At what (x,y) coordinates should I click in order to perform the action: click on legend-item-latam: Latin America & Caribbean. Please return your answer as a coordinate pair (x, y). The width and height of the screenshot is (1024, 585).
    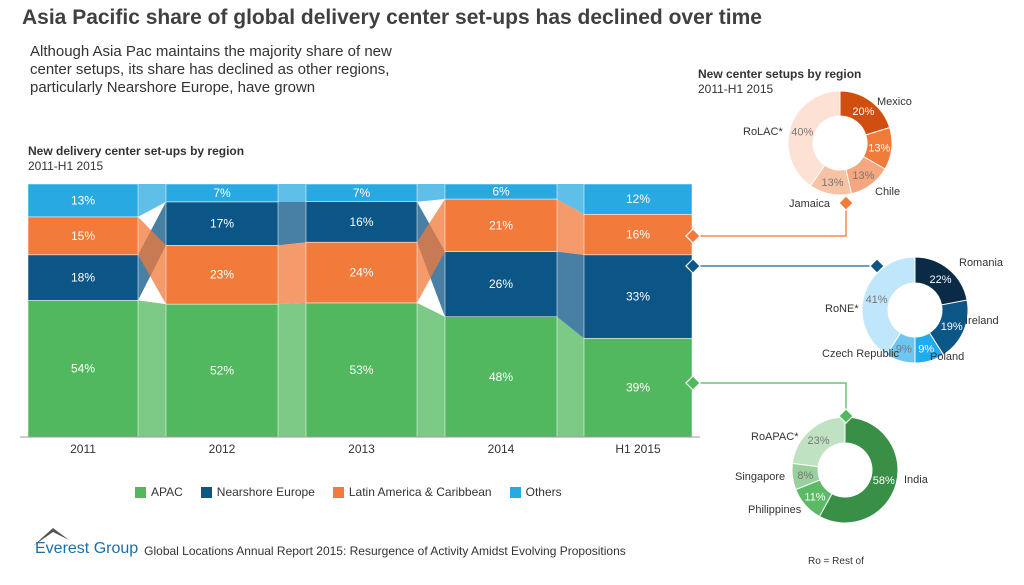
    Looking at the image, I should click on (412, 492).